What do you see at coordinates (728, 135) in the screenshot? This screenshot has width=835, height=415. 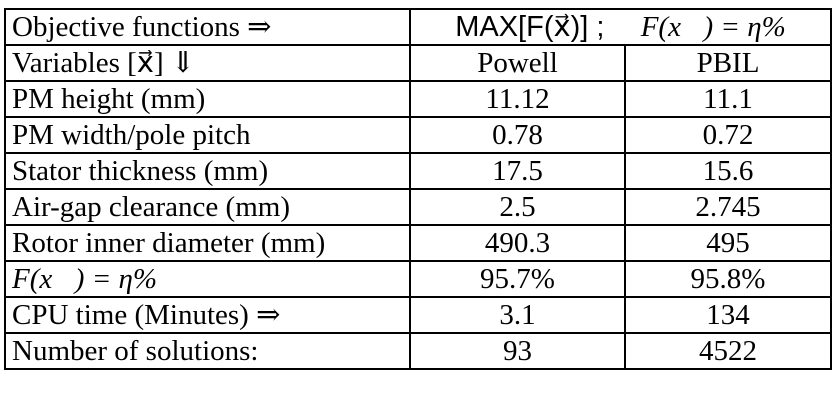 I see `pbil-value: 0.72` at bounding box center [728, 135].